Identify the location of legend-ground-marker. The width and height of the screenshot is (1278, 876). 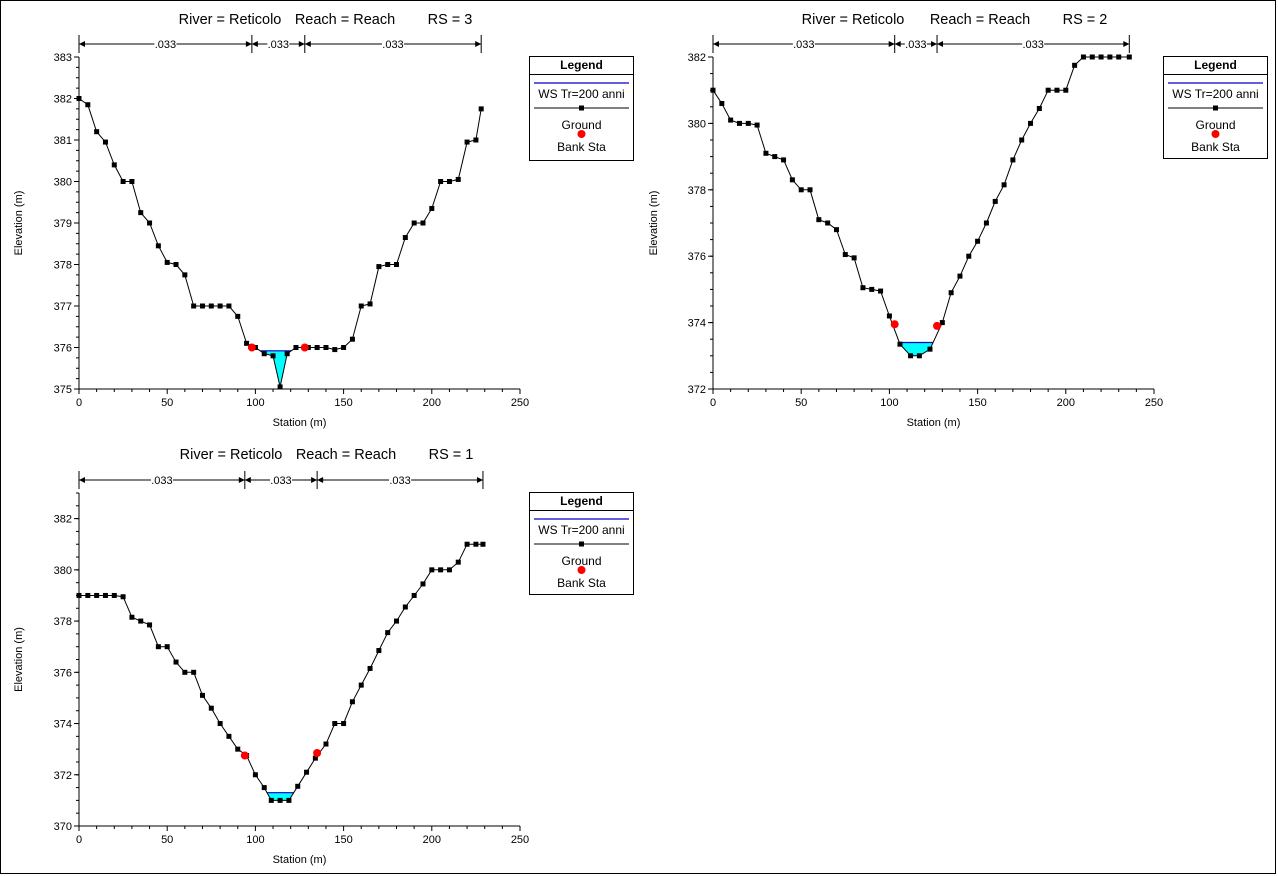
(581, 544).